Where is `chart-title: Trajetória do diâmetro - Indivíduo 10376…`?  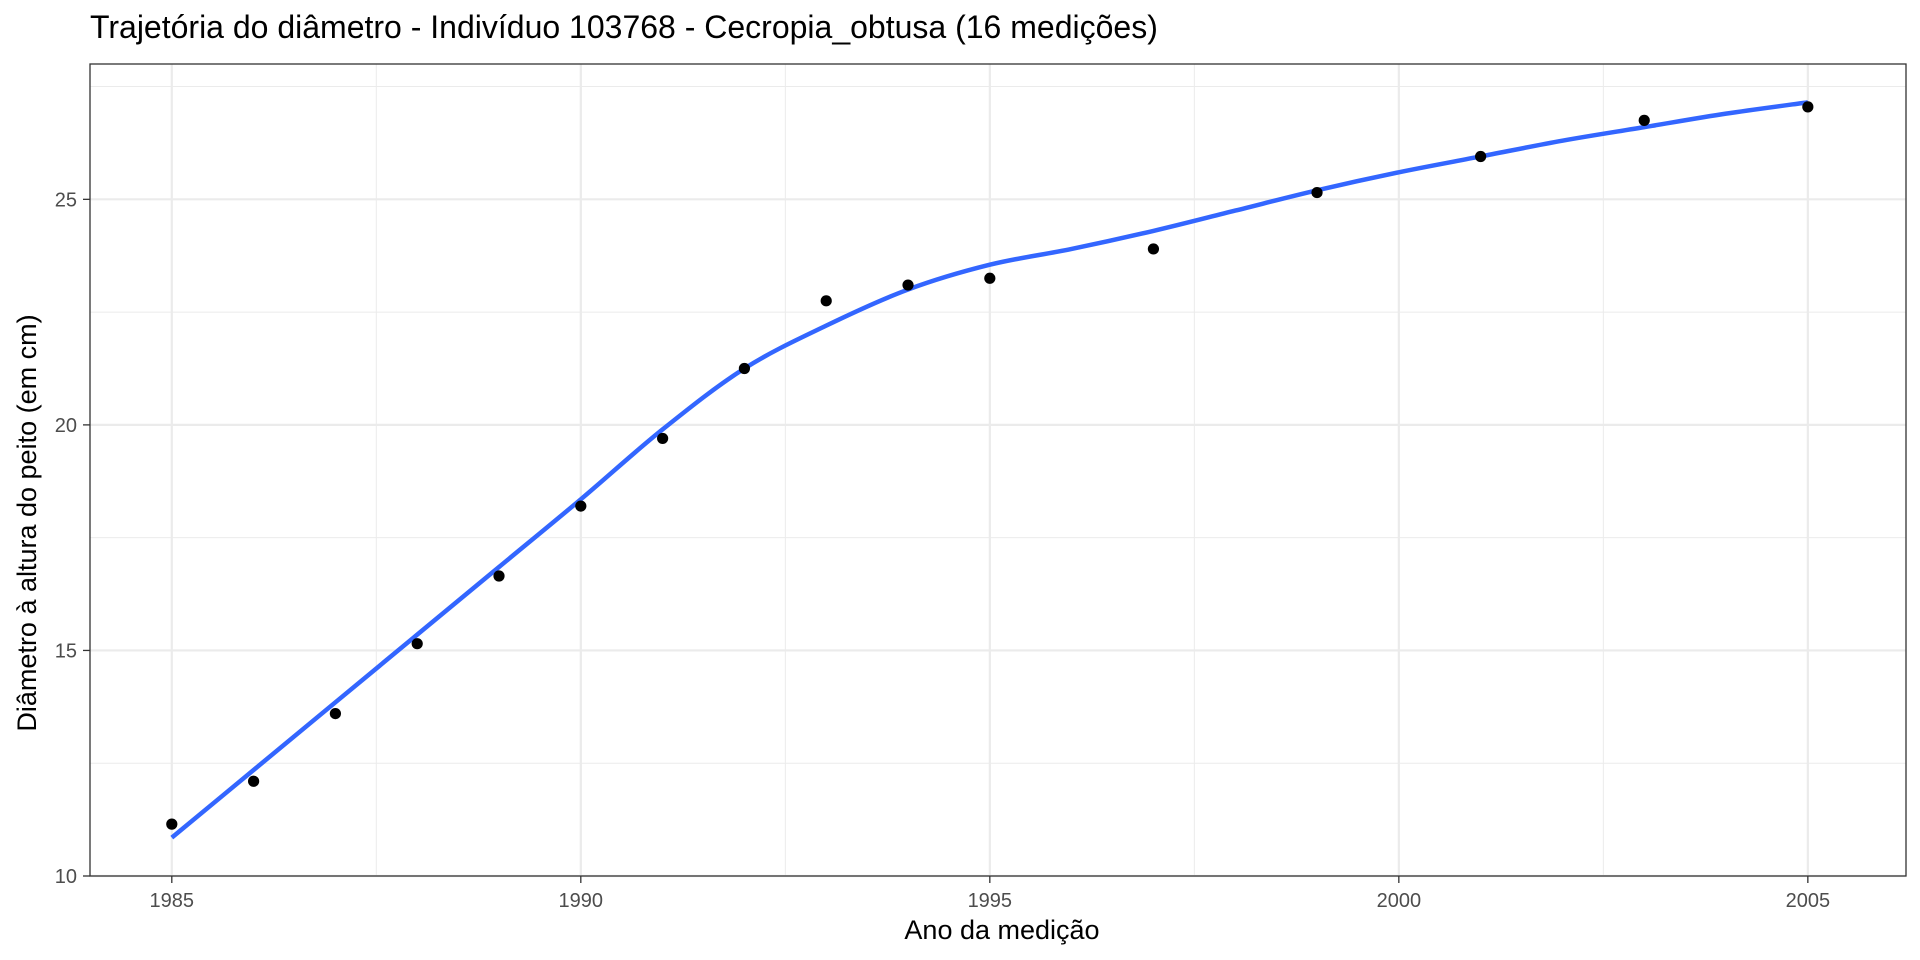
chart-title: Trajetória do diâmetro - Indivíduo 10376… is located at coordinates (624, 27).